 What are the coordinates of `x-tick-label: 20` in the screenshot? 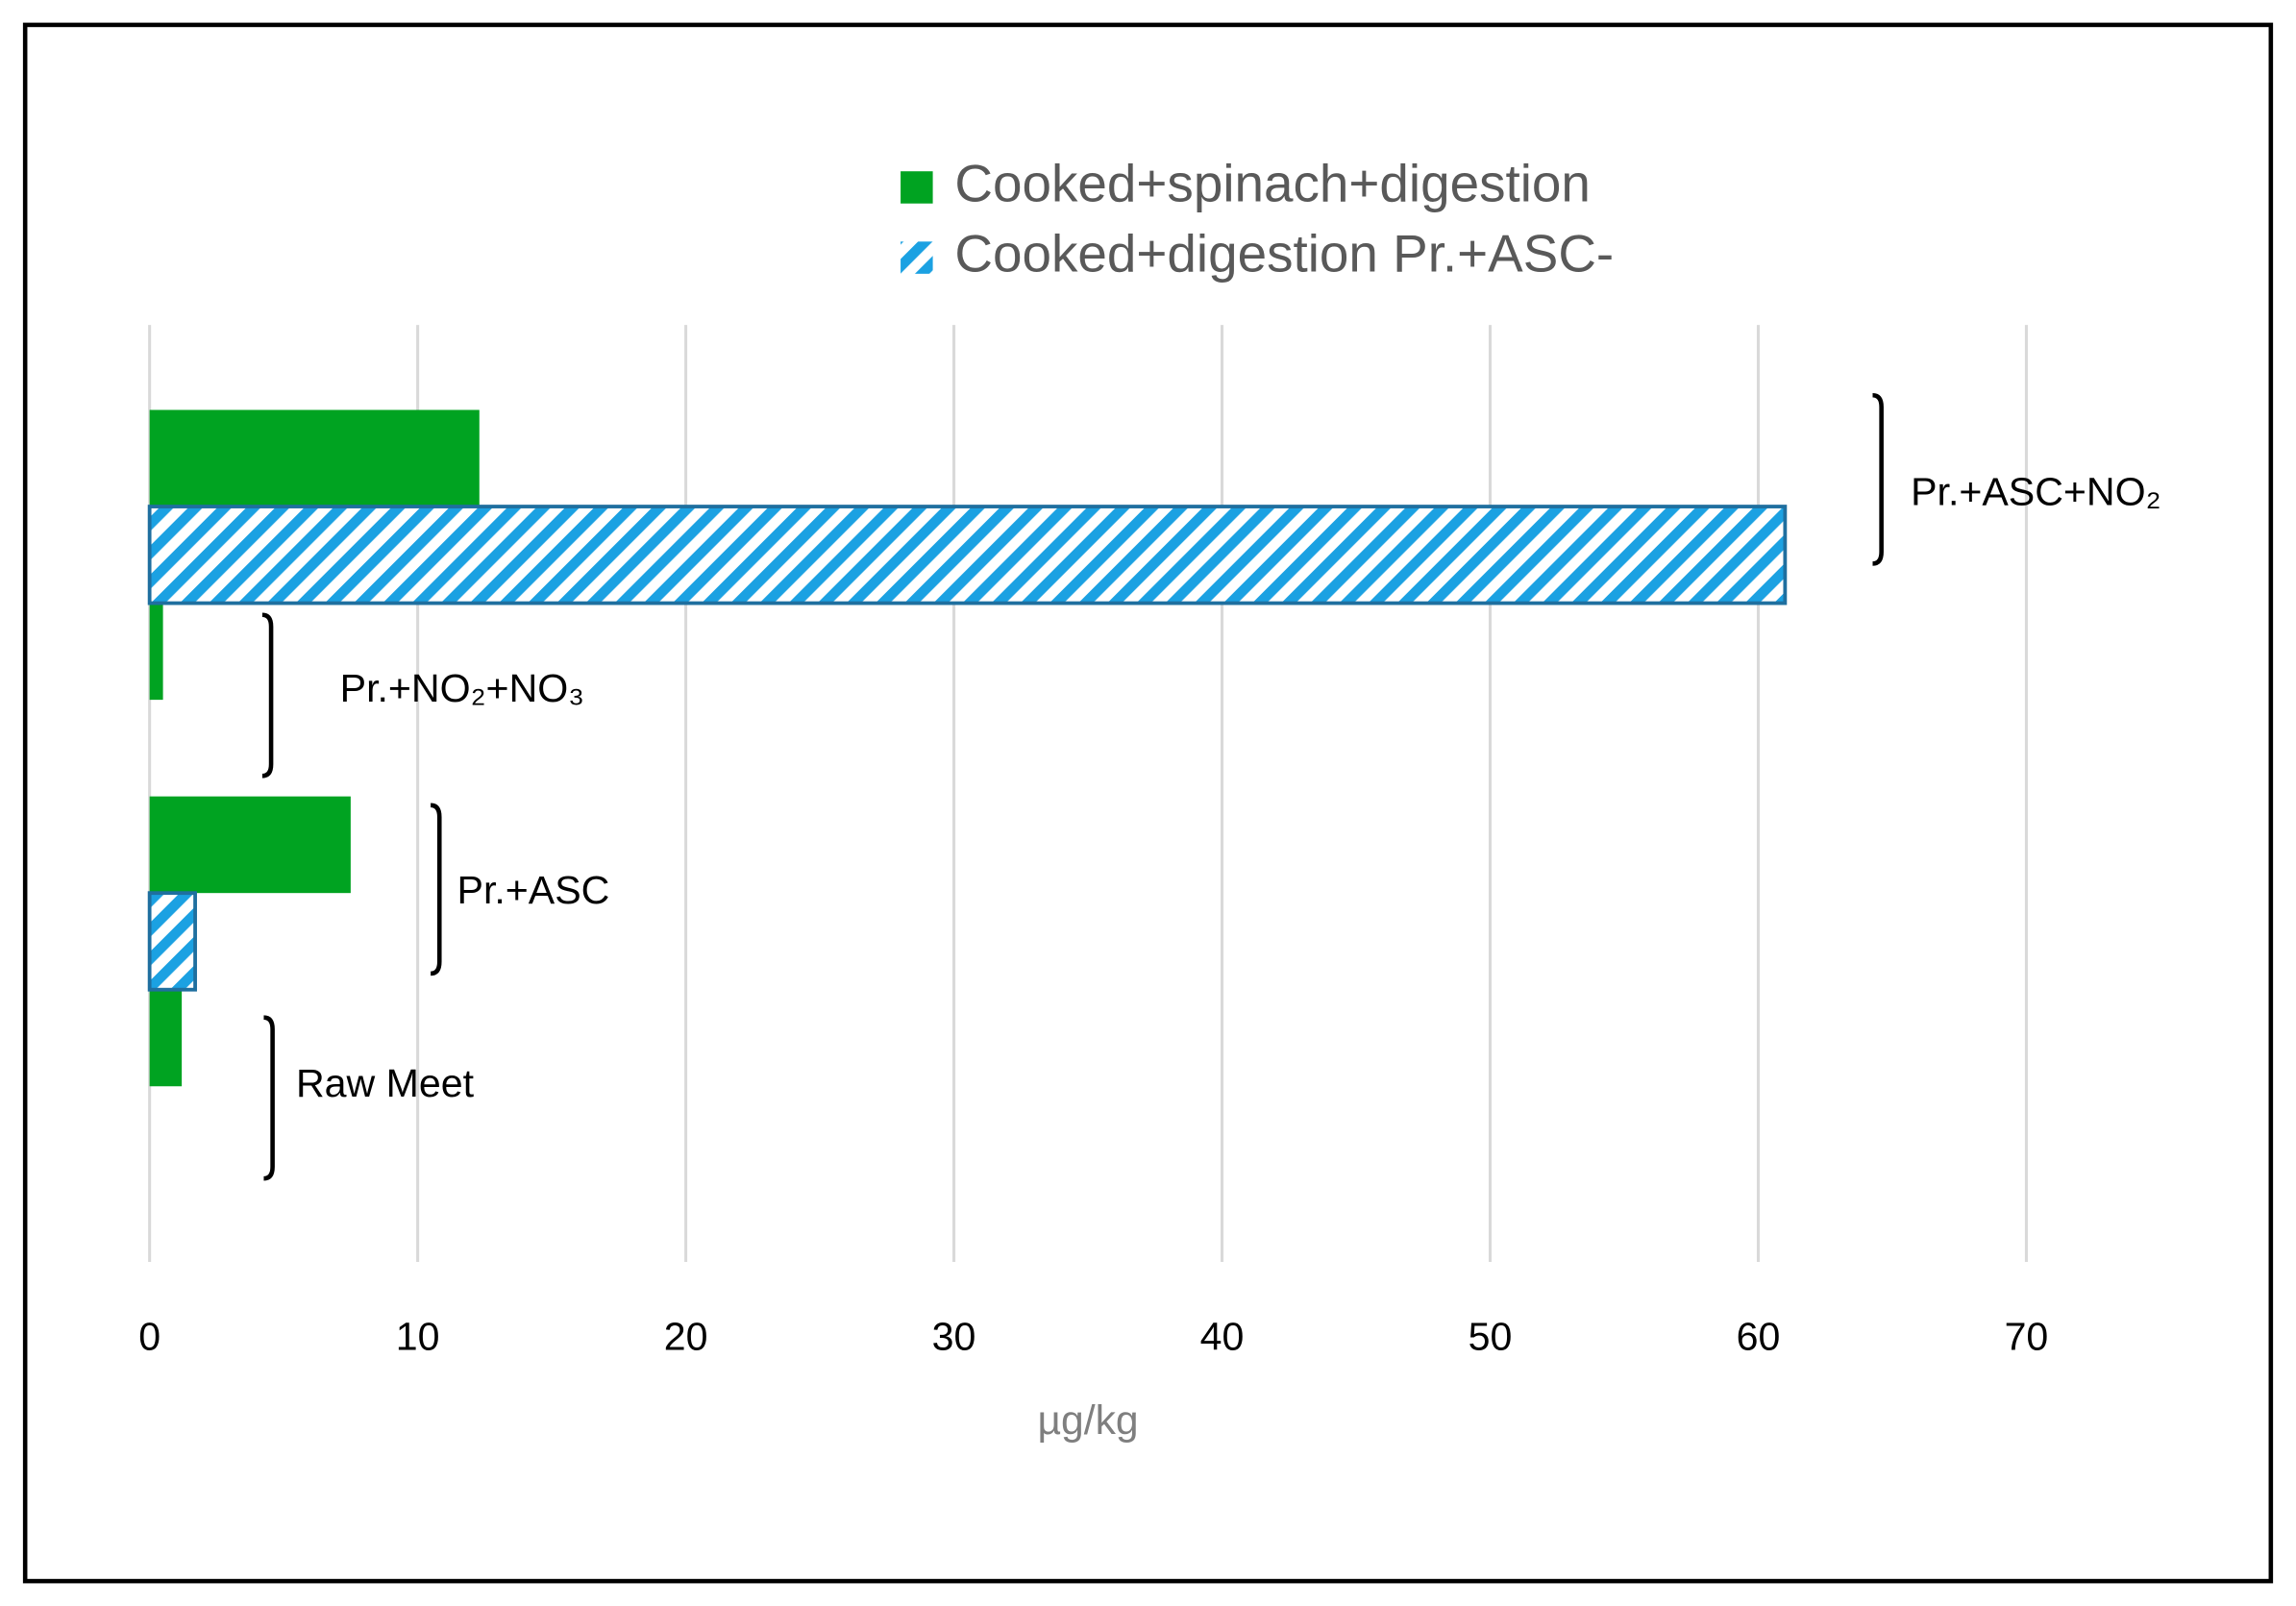 It's located at (686, 1337).